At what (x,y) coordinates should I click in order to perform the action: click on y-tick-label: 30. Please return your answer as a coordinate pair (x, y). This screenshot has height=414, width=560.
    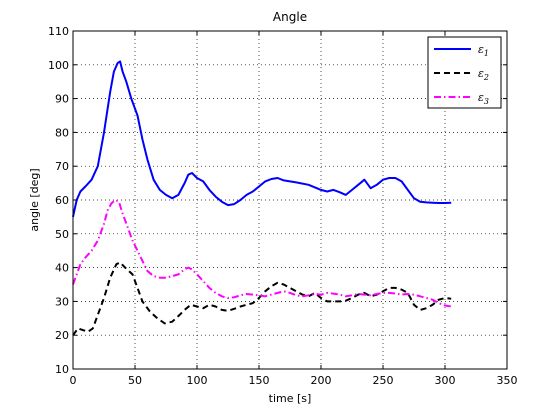
    Looking at the image, I should click on (62, 301).